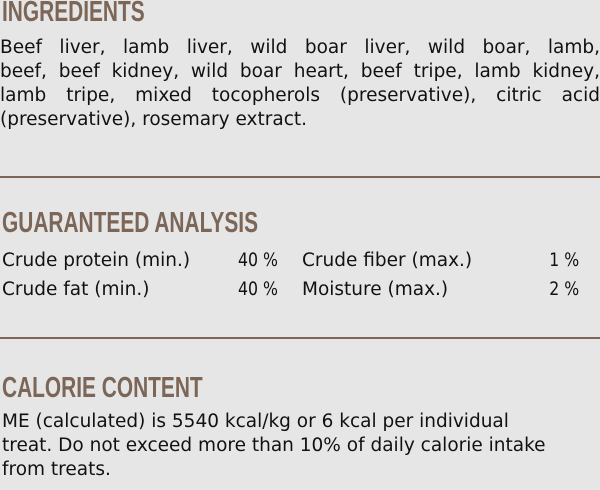  Describe the element at coordinates (153, 119) in the screenshot. I see `ingredients-line: (preservative), rosemary extract.` at that location.